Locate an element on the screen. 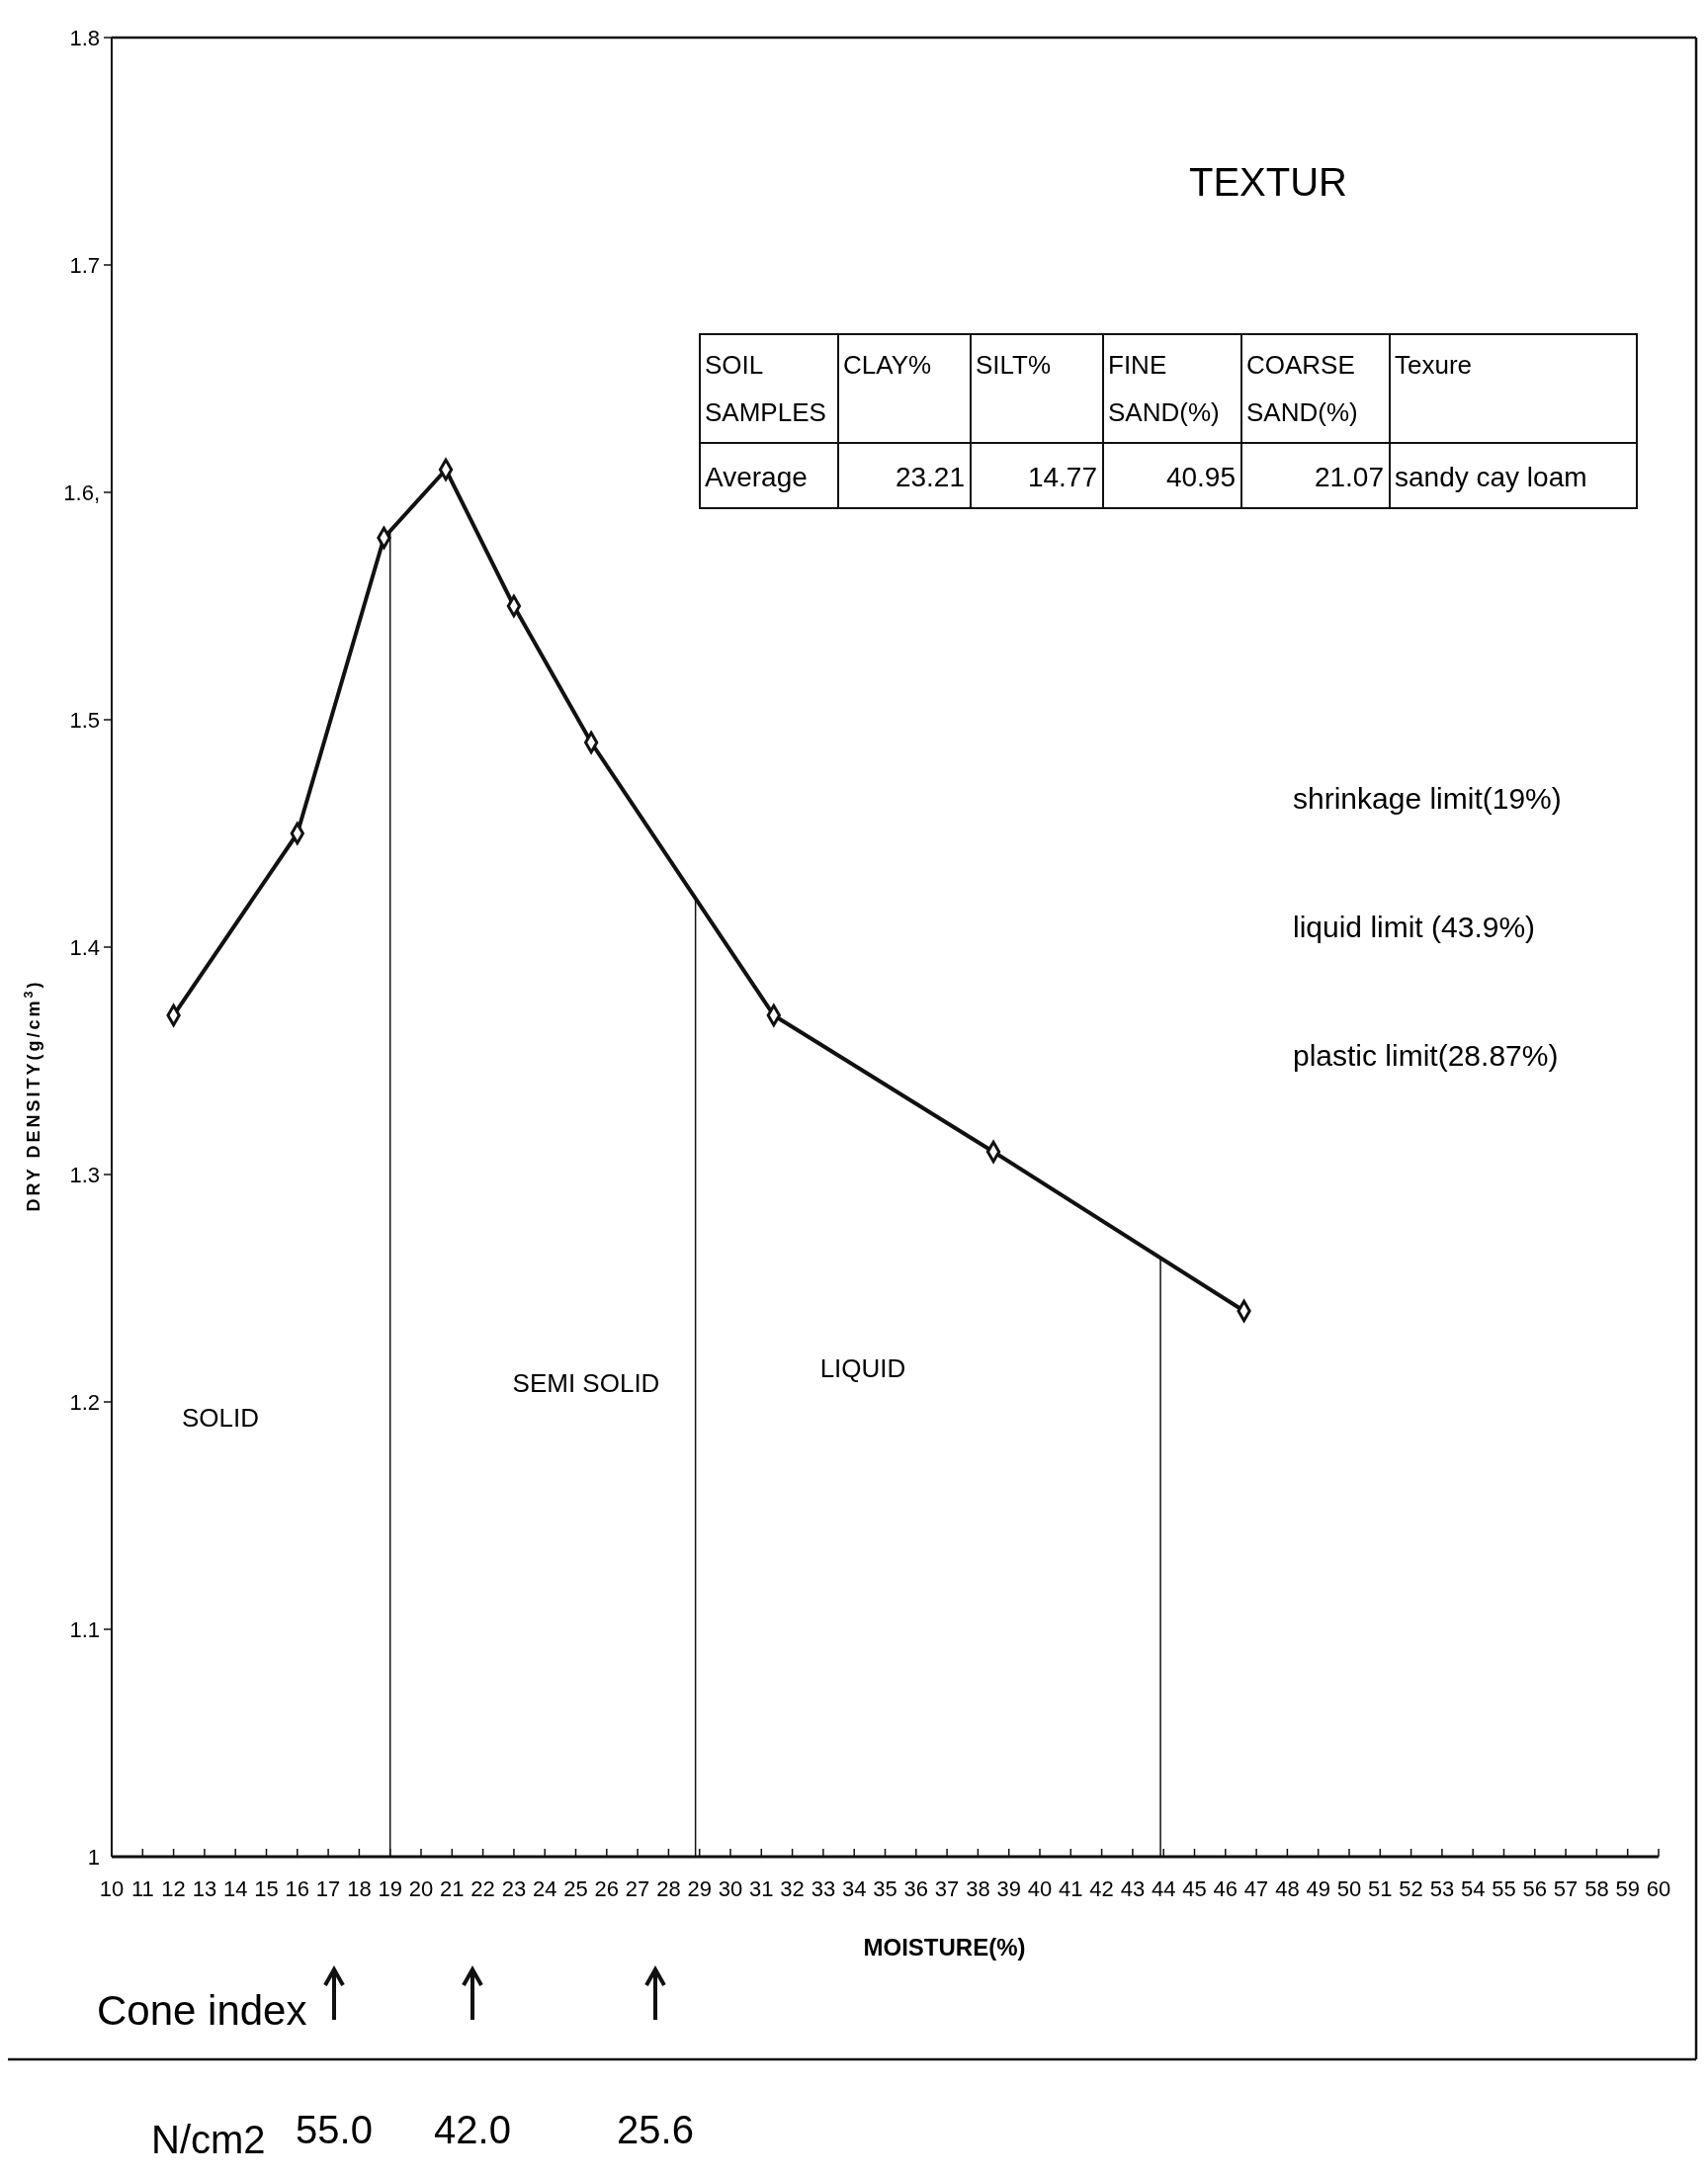 This screenshot has width=1708, height=2179. x-tick-label: 46 is located at coordinates (1225, 1889).